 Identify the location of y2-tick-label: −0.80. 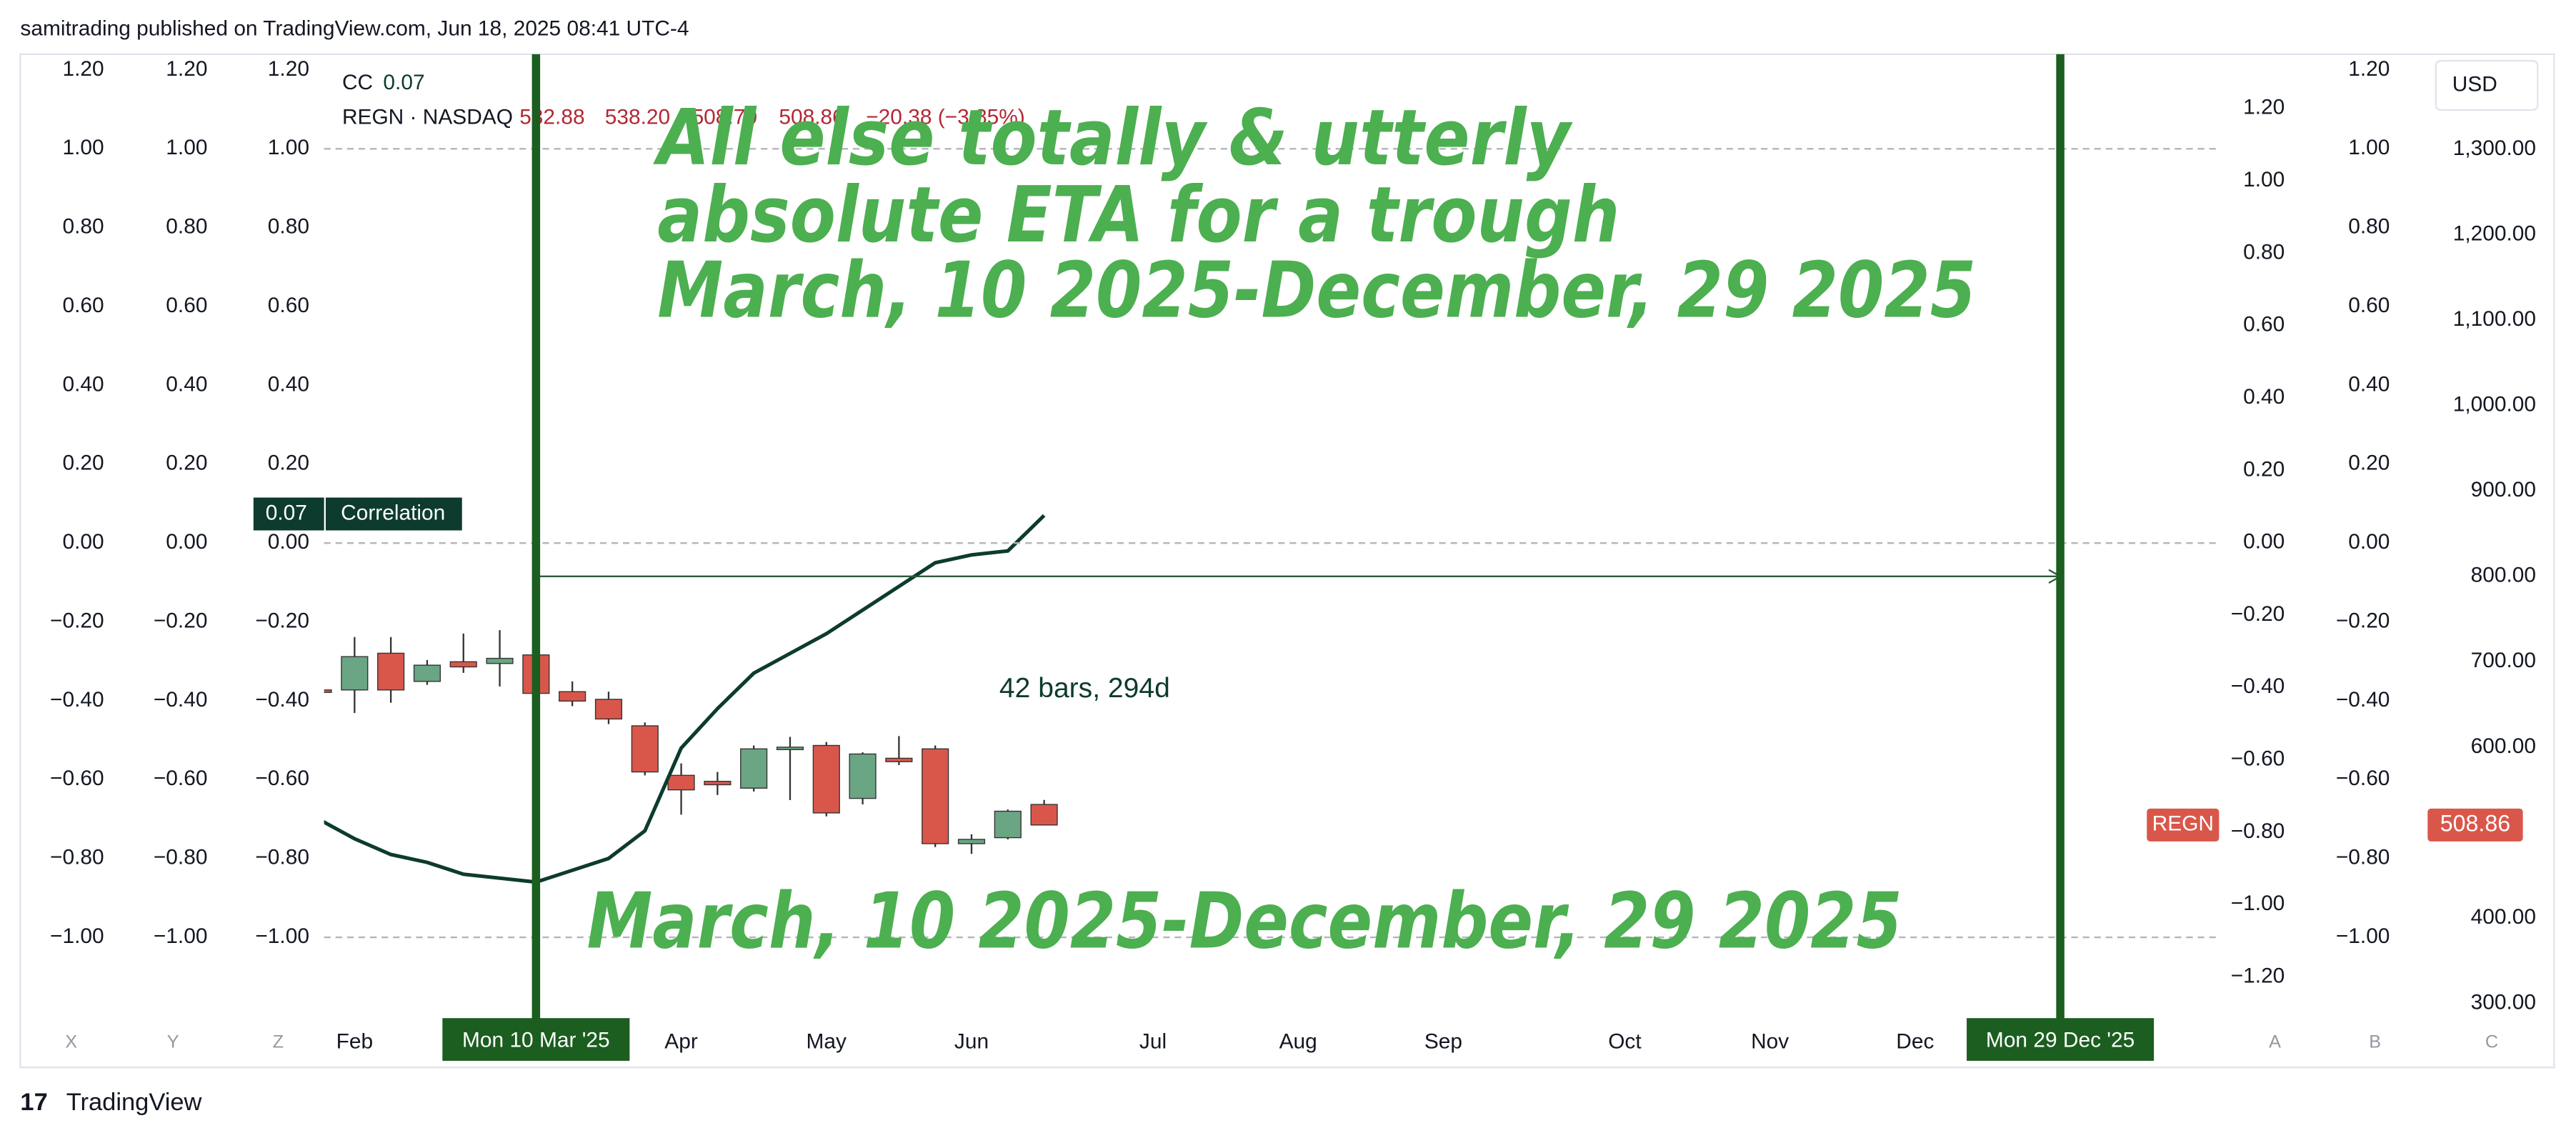
(2258, 831).